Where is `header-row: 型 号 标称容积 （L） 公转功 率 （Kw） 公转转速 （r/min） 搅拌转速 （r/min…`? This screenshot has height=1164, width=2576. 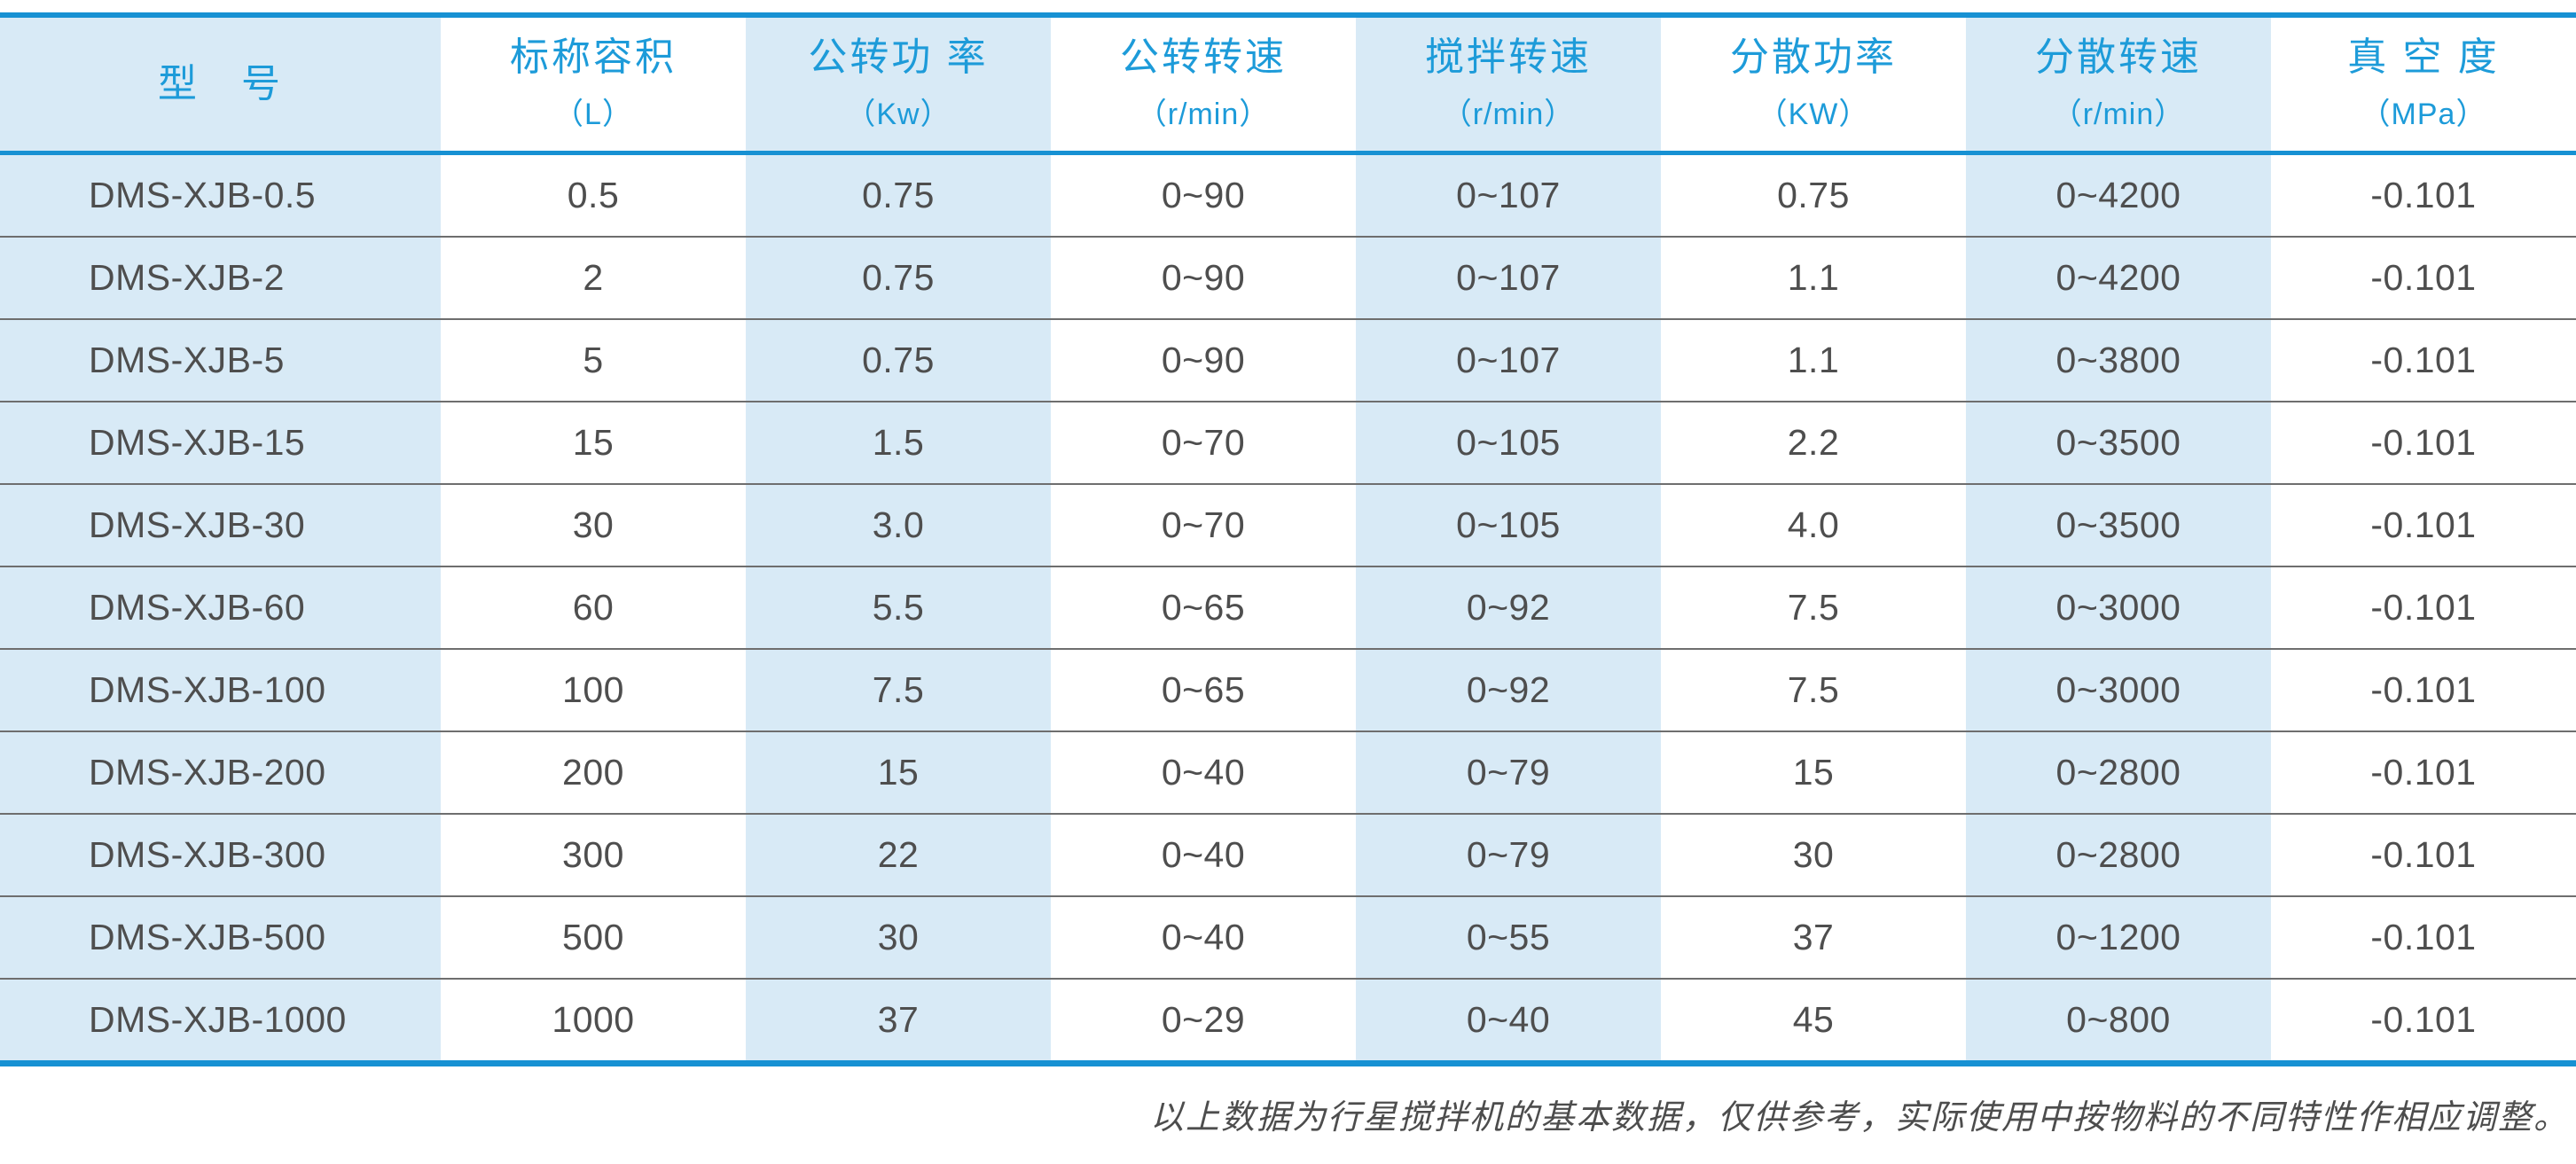
header-row: 型 号 标称容积 （L） 公转功 率 （Kw） 公转转速 （r/min） 搅拌转速 （r/min… is located at coordinates (1288, 85).